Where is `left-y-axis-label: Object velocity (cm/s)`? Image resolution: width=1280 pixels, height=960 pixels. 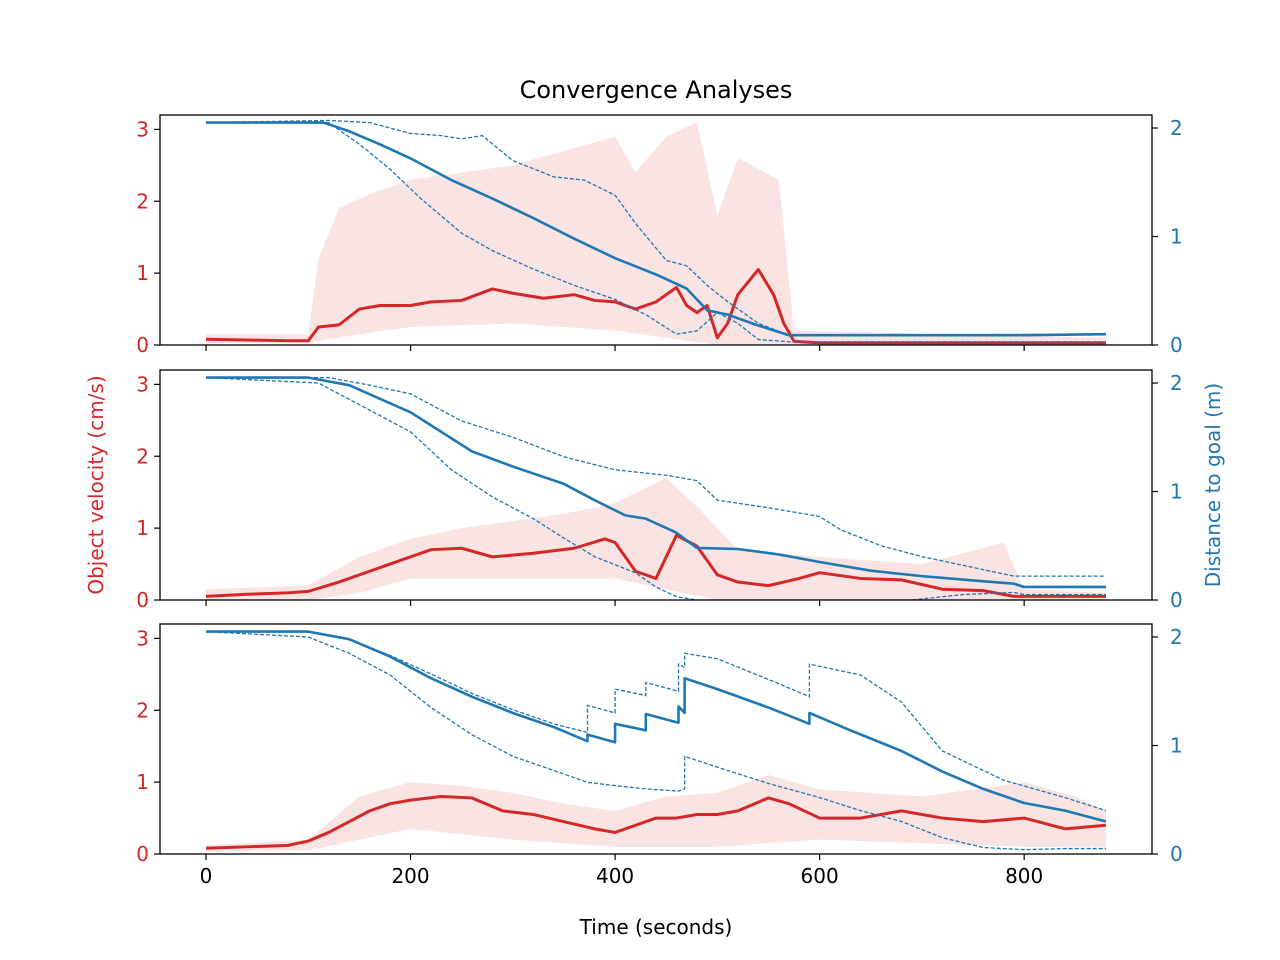 left-y-axis-label: Object velocity (cm/s) is located at coordinates (96, 484).